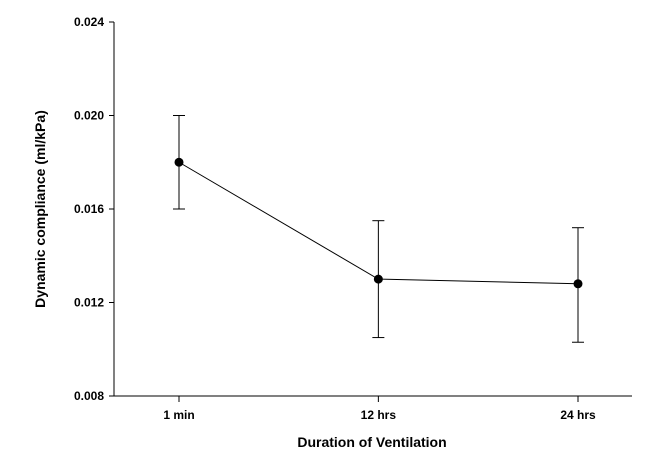 The image size is (650, 457). Describe the element at coordinates (578, 415) in the screenshot. I see `x-tick-label: 24 hrs` at that location.